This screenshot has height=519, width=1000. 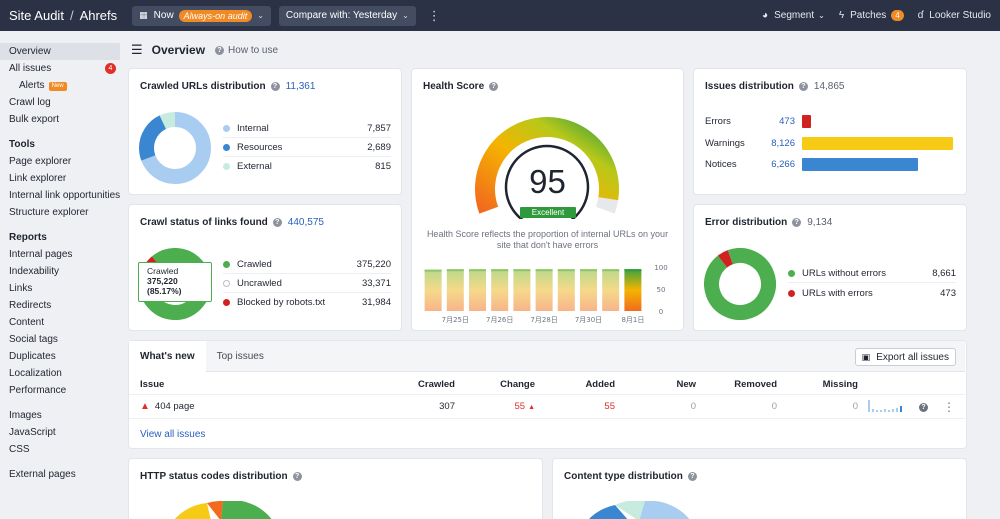 What do you see at coordinates (758, 121) in the screenshot?
I see `issues-row-errors: Errors 473` at bounding box center [758, 121].